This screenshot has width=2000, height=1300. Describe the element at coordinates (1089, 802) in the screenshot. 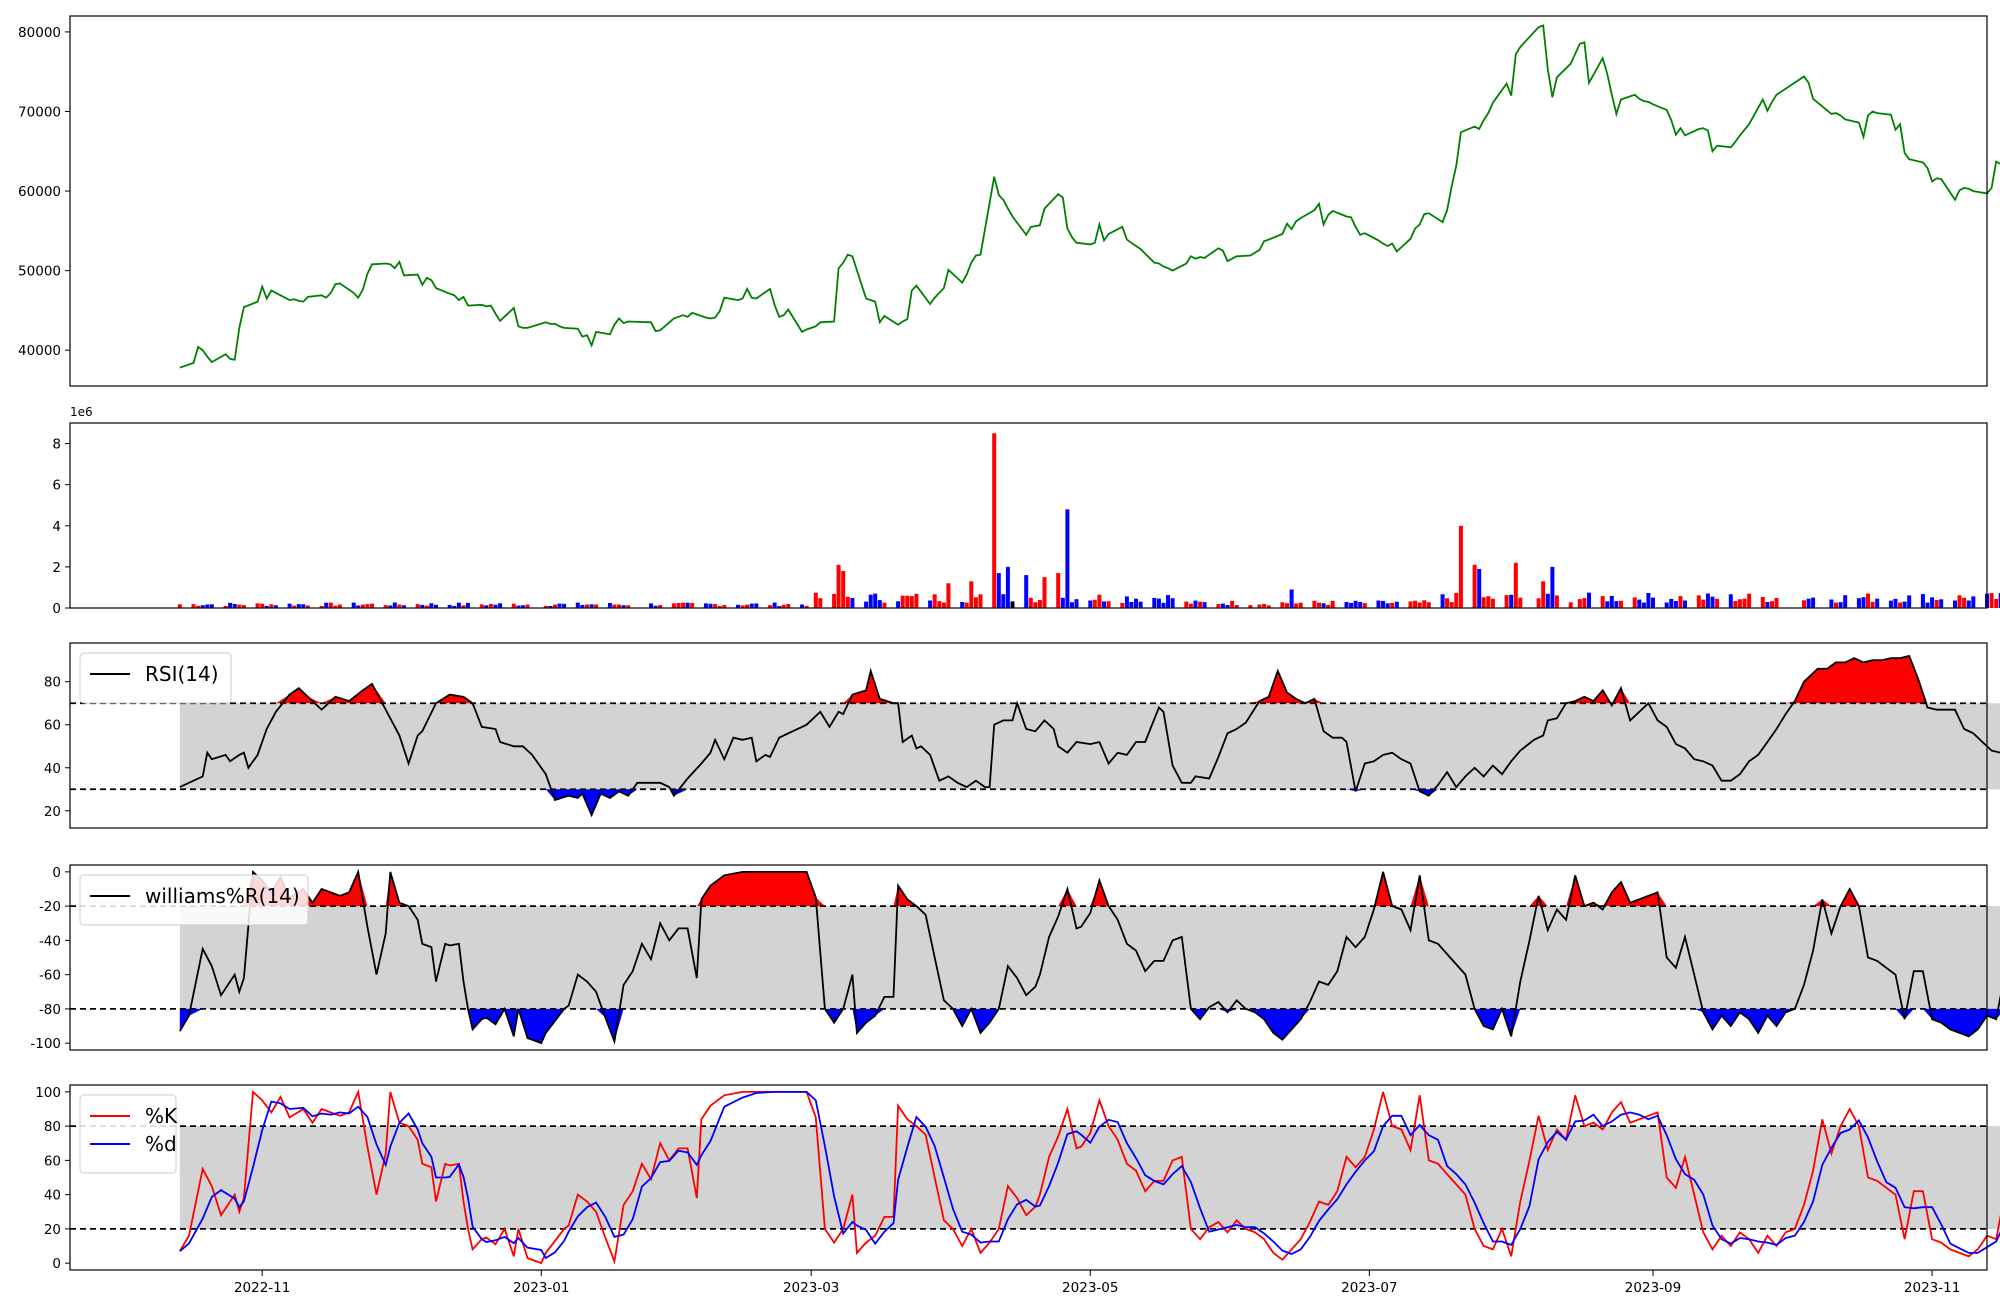

I see `rsi-oversold-fill` at that location.